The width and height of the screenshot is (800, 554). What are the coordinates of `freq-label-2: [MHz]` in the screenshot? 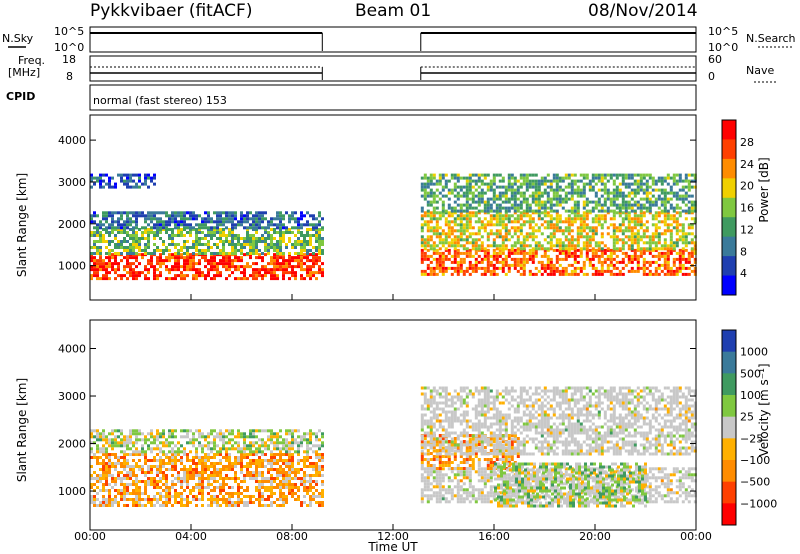 It's located at (24, 72).